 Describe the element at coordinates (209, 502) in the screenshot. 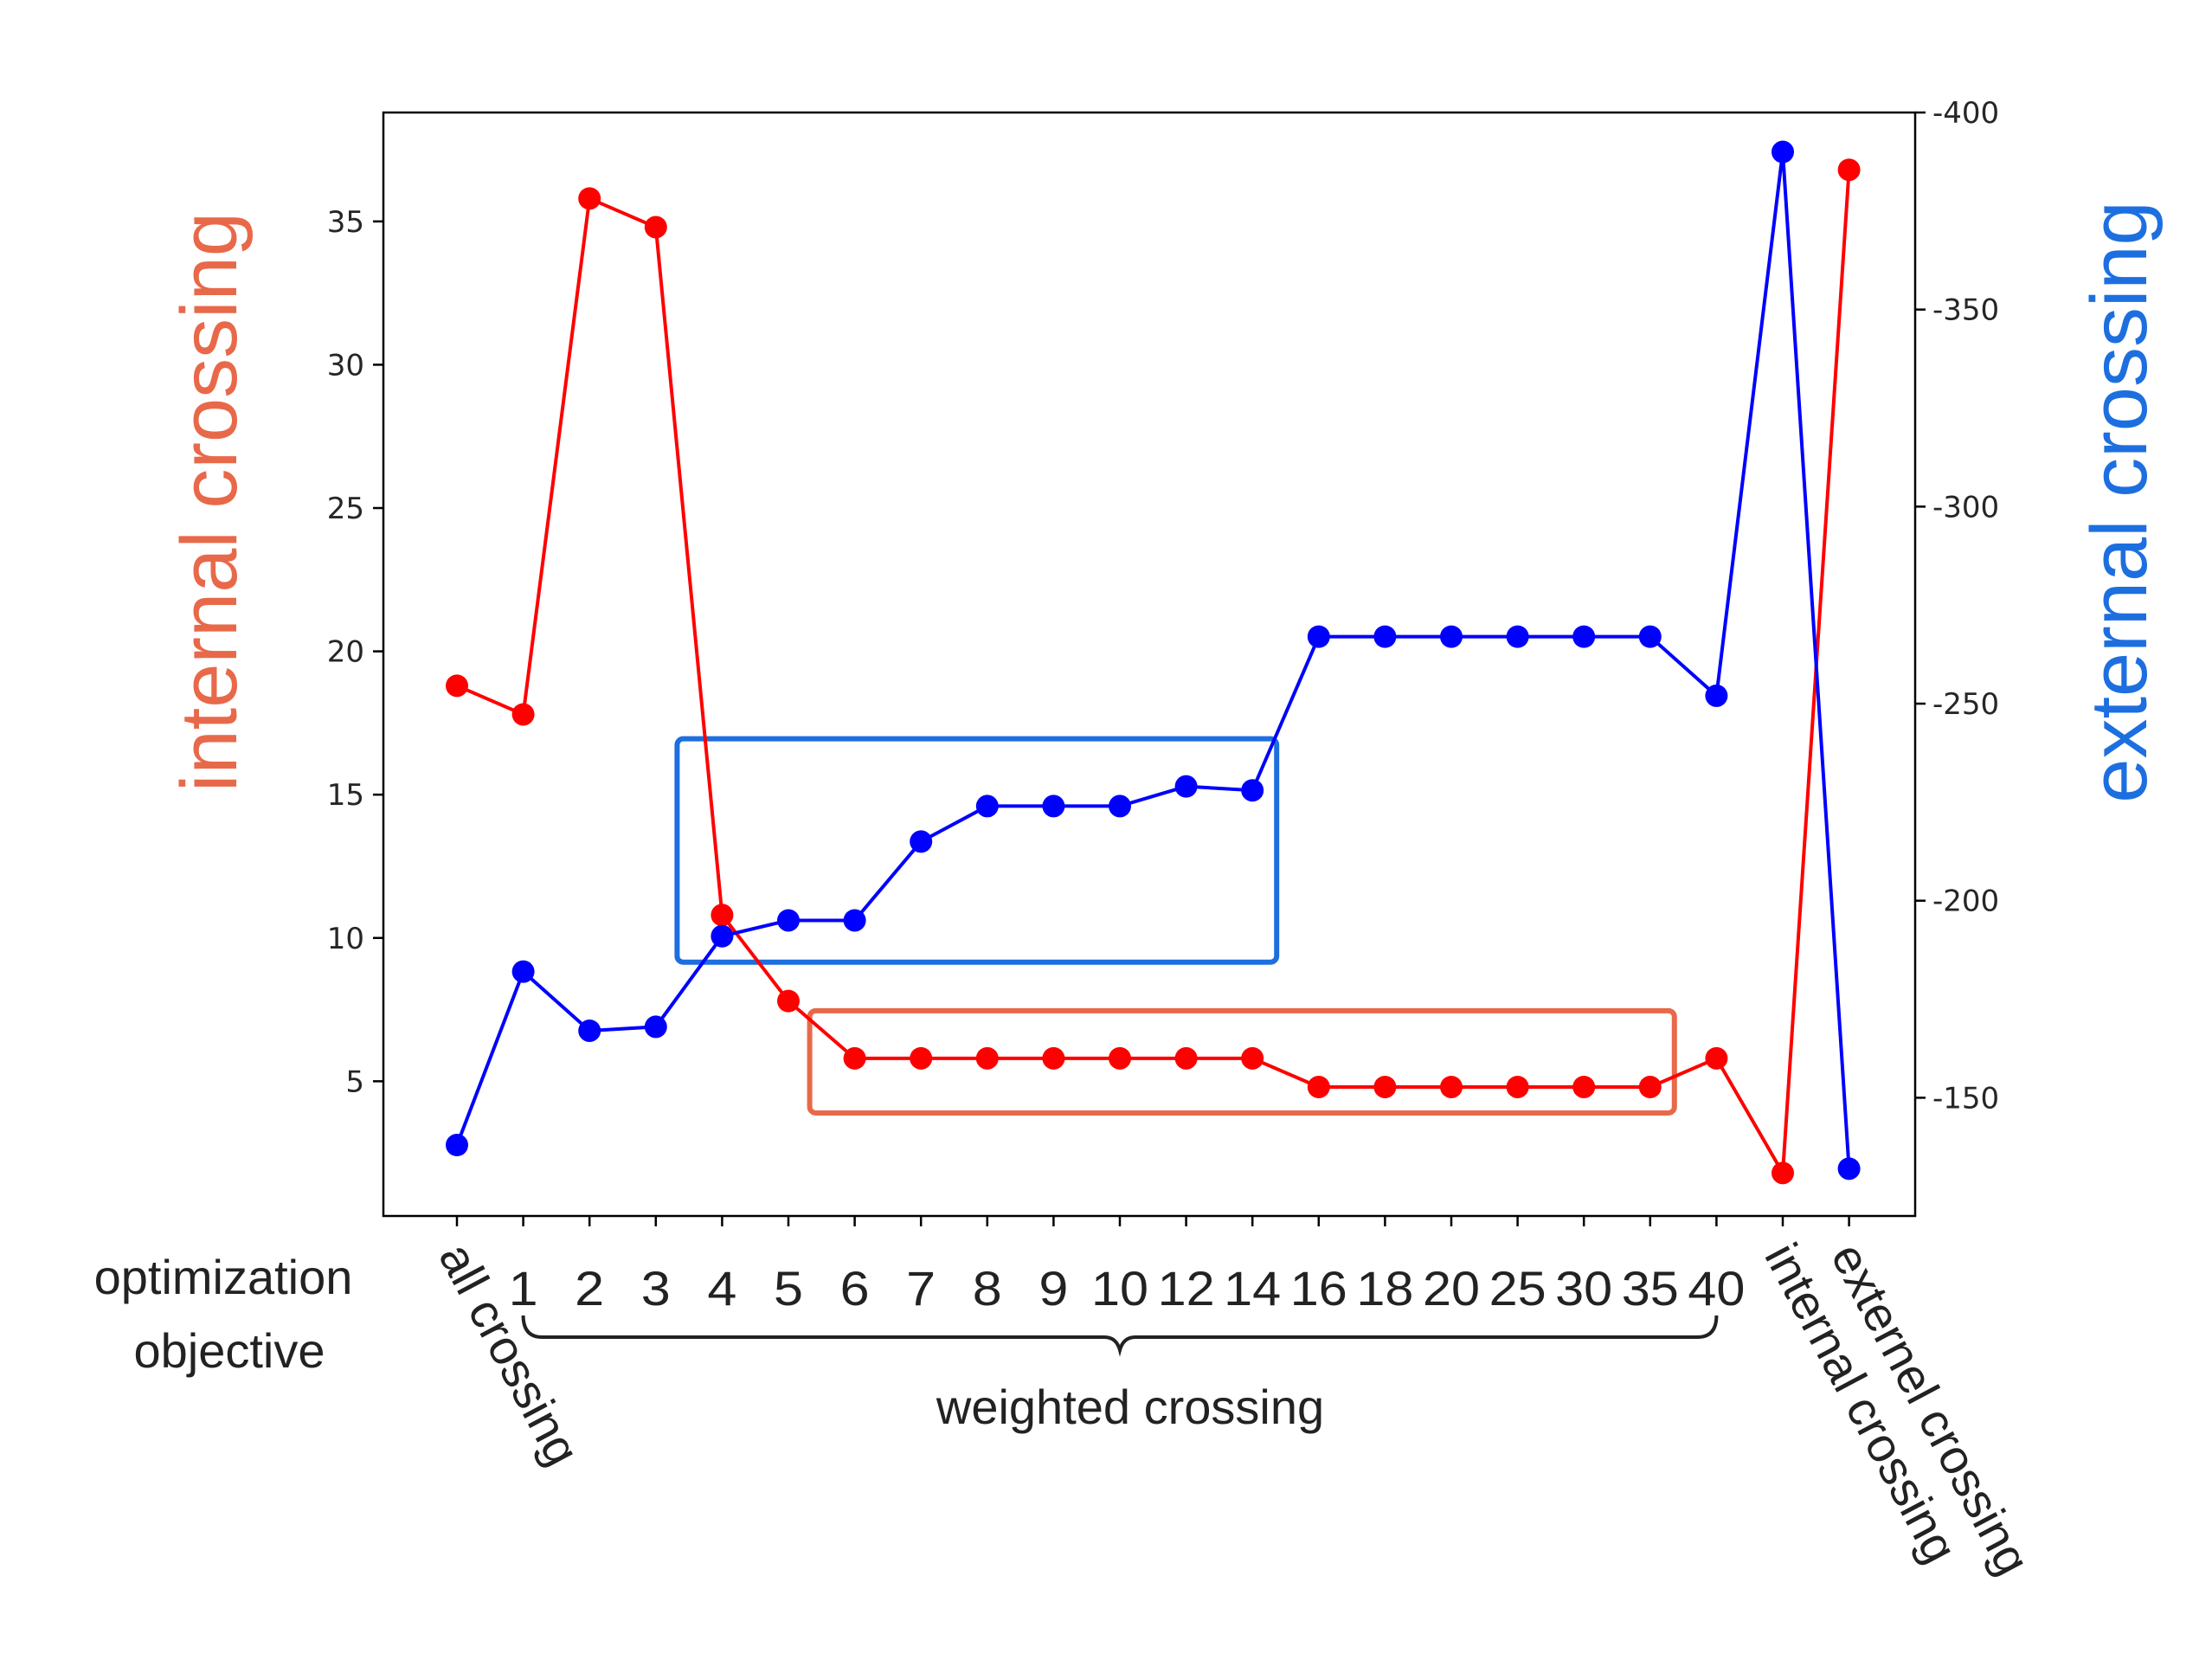

I see `left-axis-title: internal crossing` at that location.